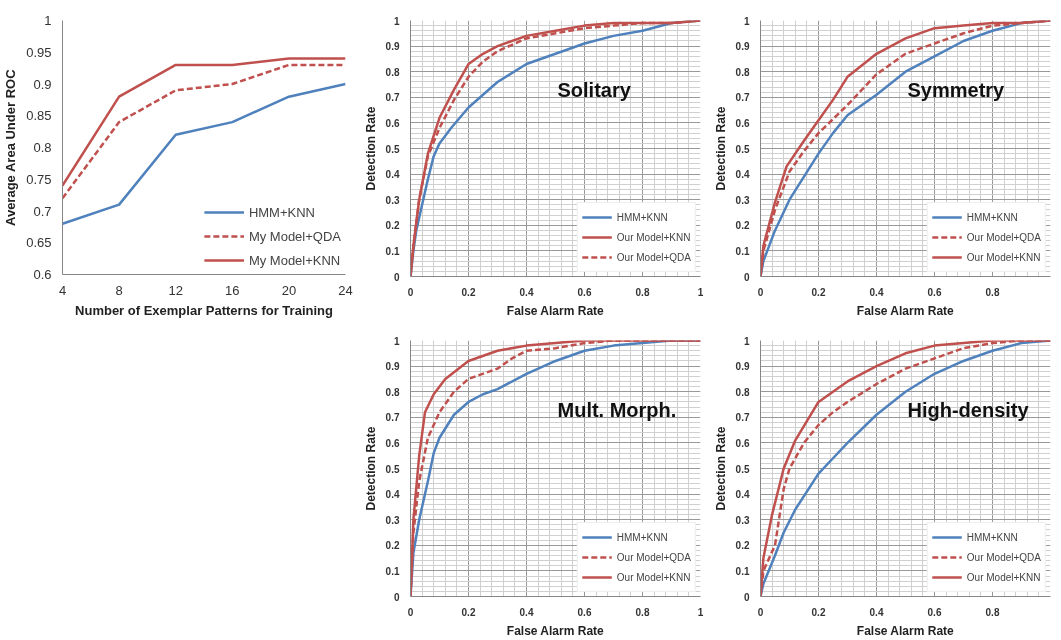 The image size is (1061, 640). What do you see at coordinates (119, 290) in the screenshot?
I see `x-tick-label: 8` at bounding box center [119, 290].